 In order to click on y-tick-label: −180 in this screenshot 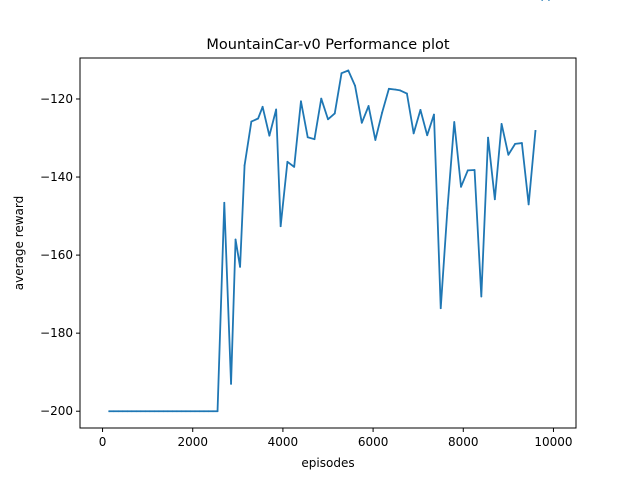, I will do `click(56, 333)`.